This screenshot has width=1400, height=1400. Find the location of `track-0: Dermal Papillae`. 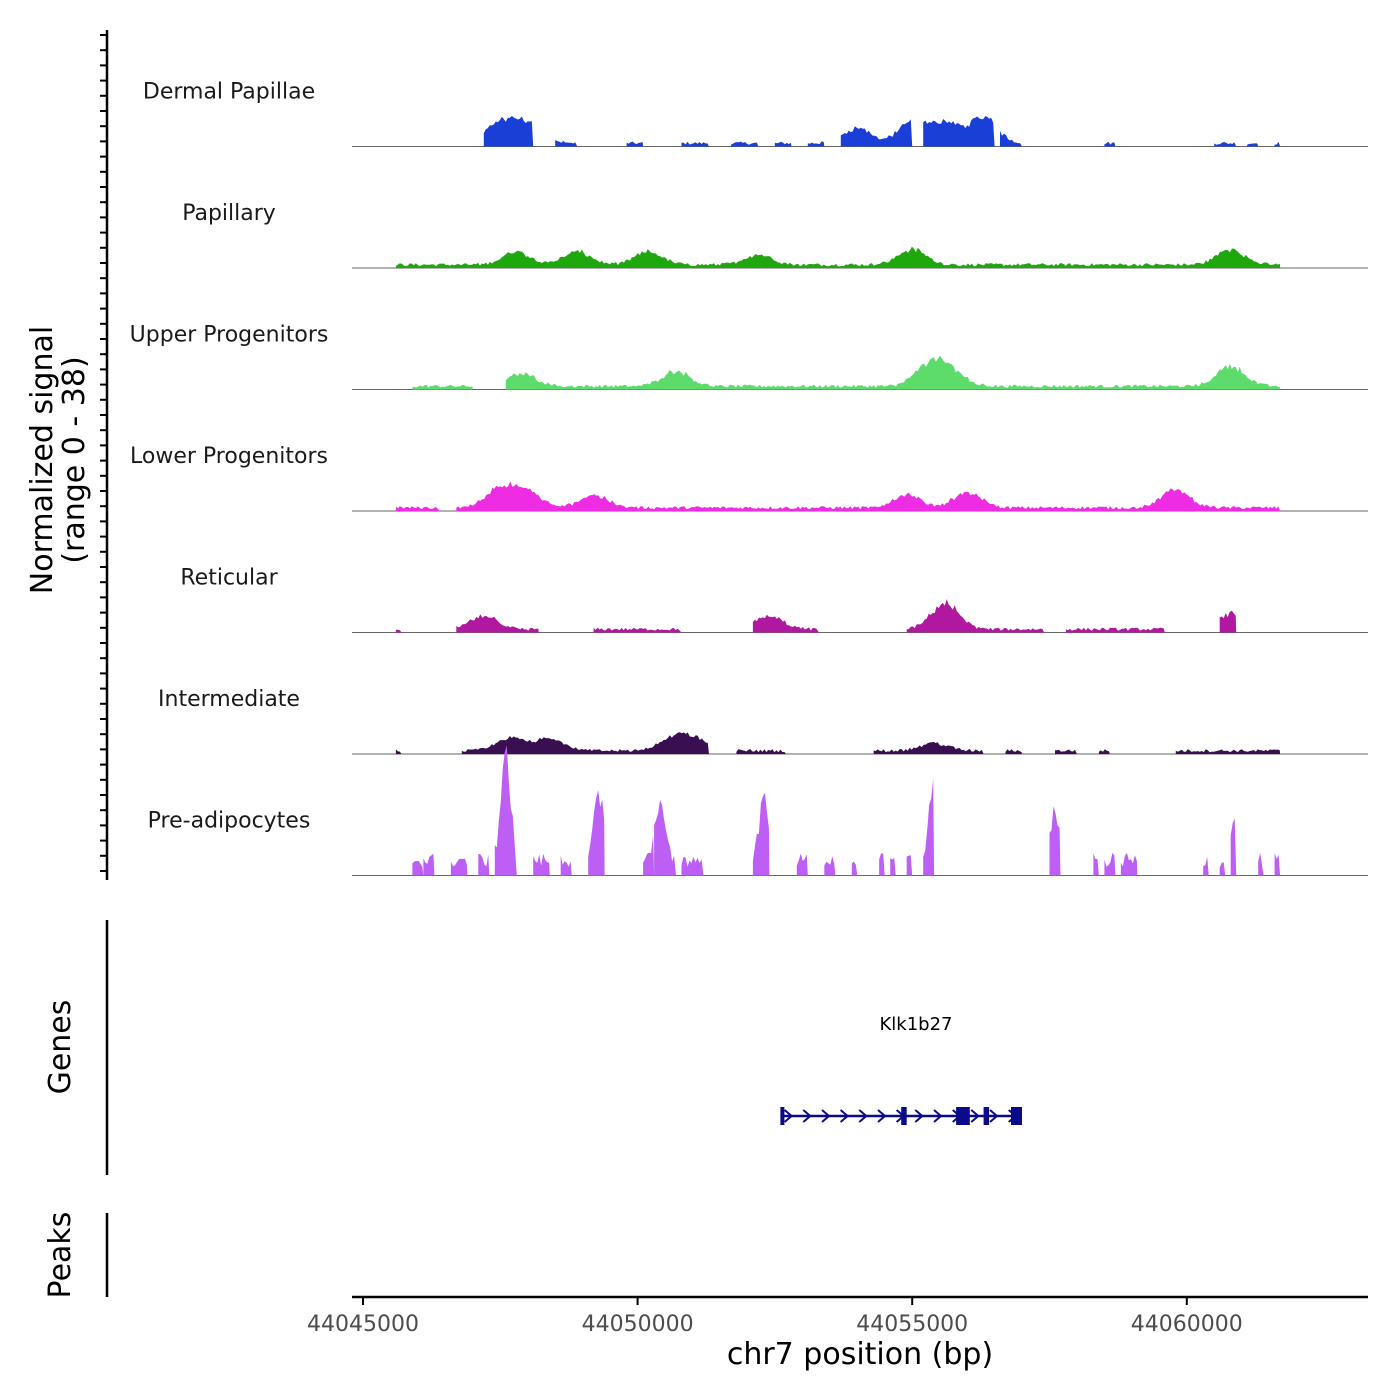

track-0: Dermal Papillae is located at coordinates (755, 113).